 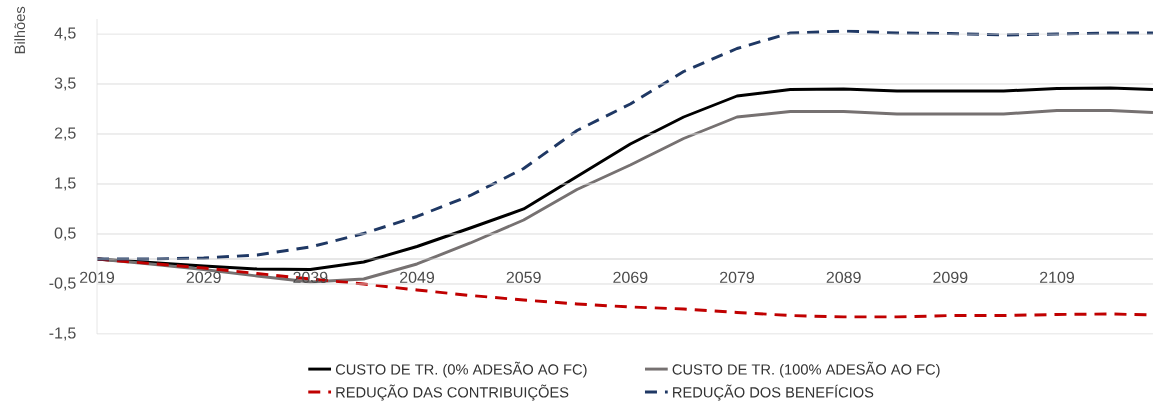 What do you see at coordinates (62, 334) in the screenshot?
I see `y-tick-label: -1,5` at bounding box center [62, 334].